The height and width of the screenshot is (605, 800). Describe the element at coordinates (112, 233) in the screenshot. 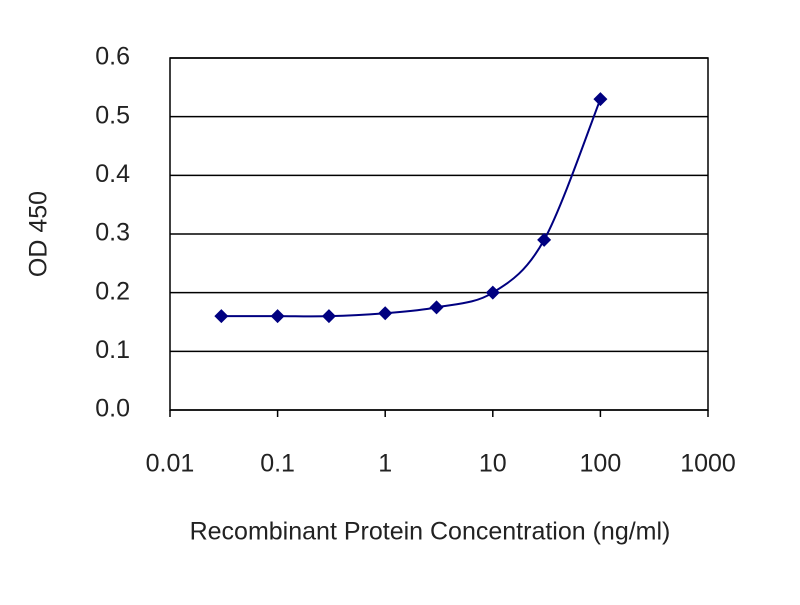

I see `y-tick-label: 0.3` at that location.